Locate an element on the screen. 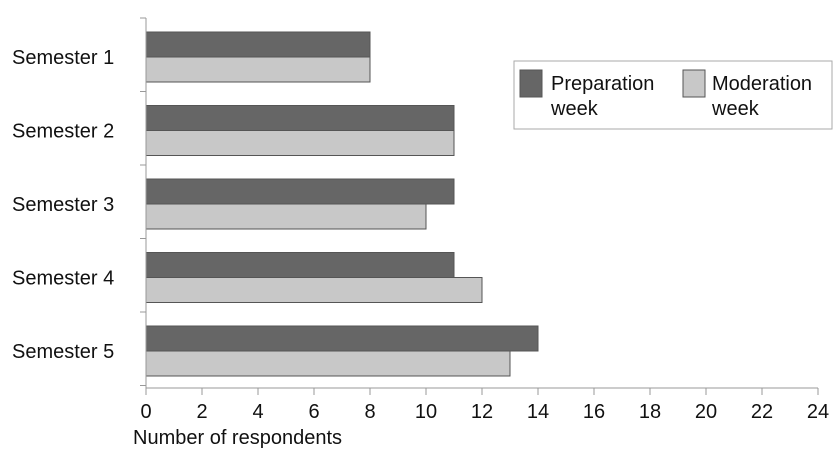 The height and width of the screenshot is (463, 835). x-tick-label: 16 is located at coordinates (594, 412).